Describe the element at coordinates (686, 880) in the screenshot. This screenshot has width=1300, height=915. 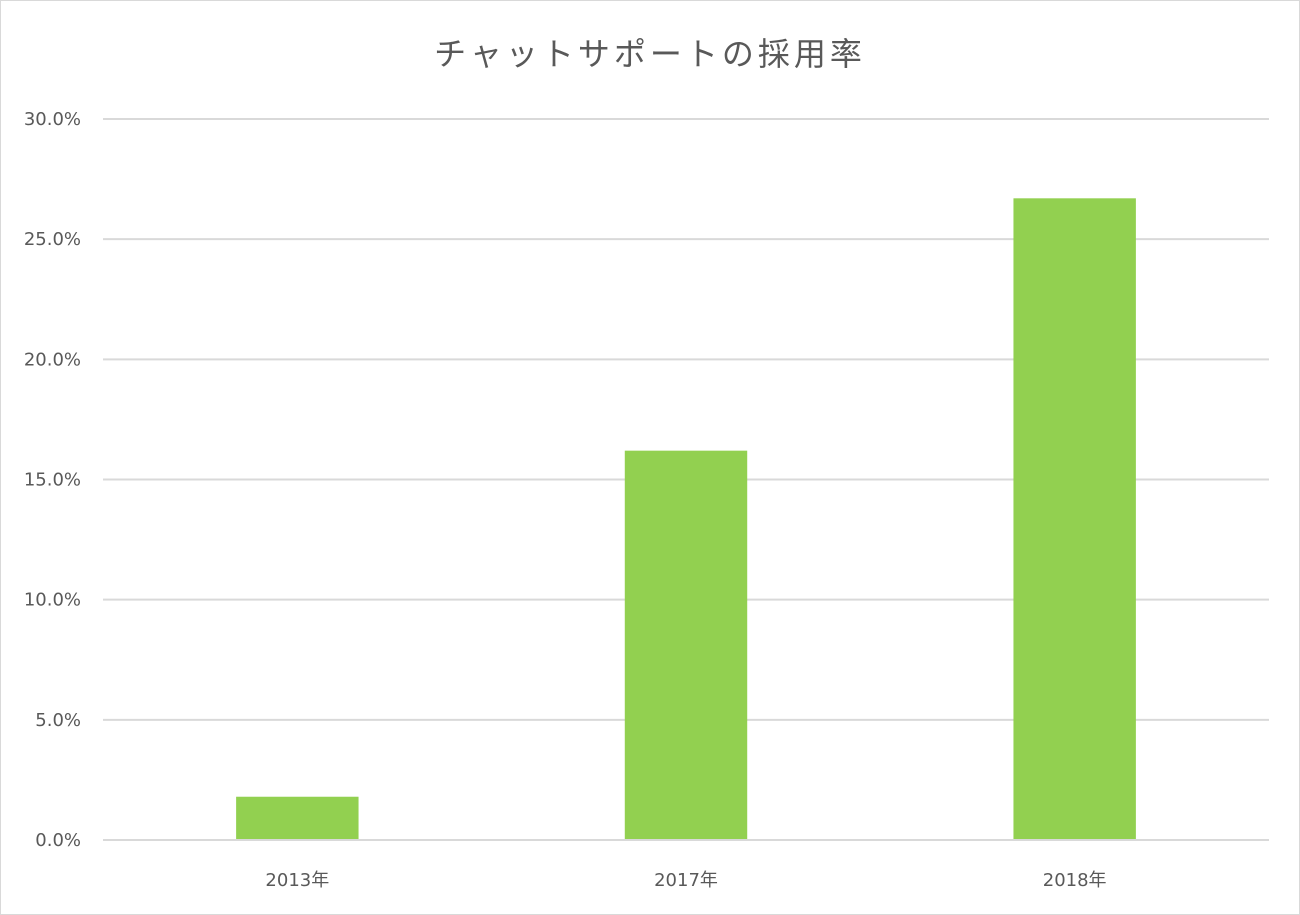
I see `x-tick-label: 2017年` at that location.